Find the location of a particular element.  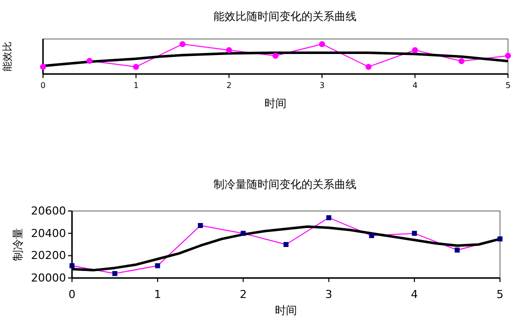

y-tick-label: 20000 is located at coordinates (48, 278).